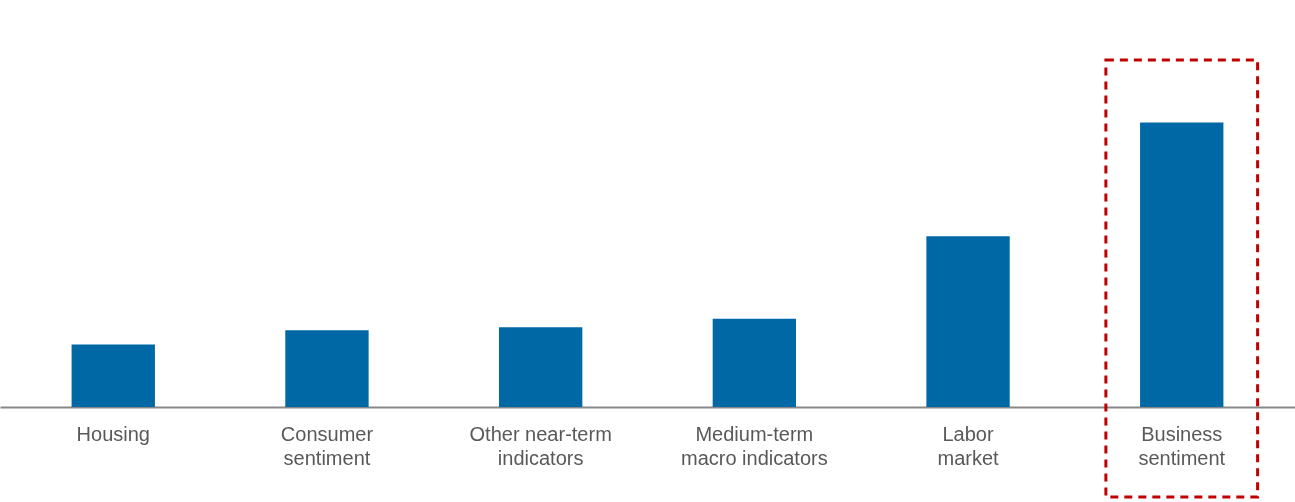 The image size is (1295, 502). I want to click on x-tick-label: Housing, so click(113, 434).